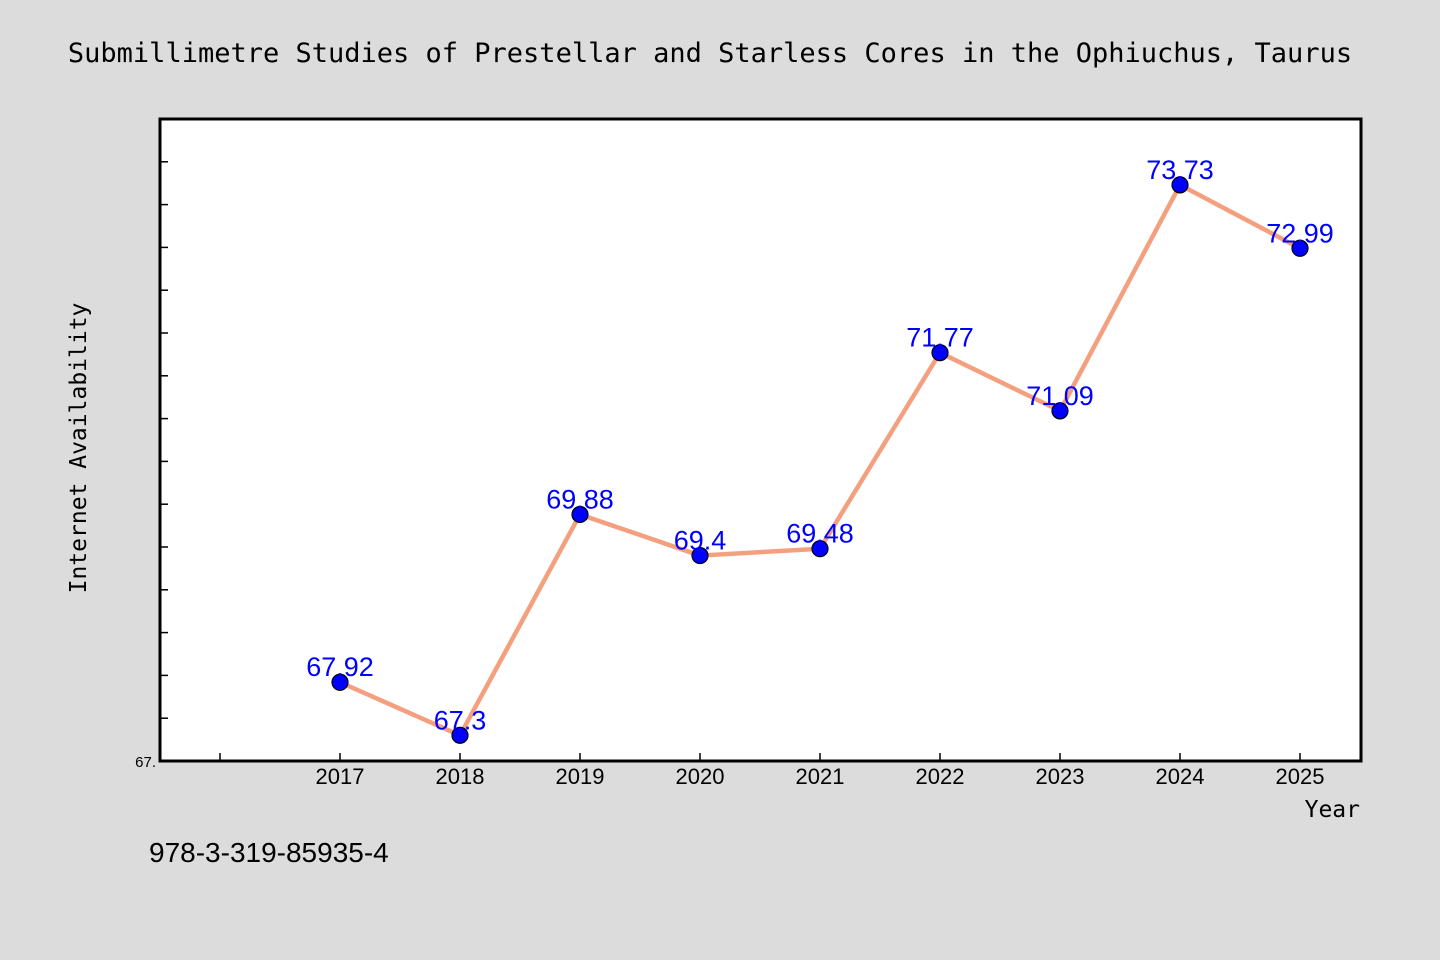  What do you see at coordinates (1060, 396) in the screenshot?
I see `data-label: 71.09` at bounding box center [1060, 396].